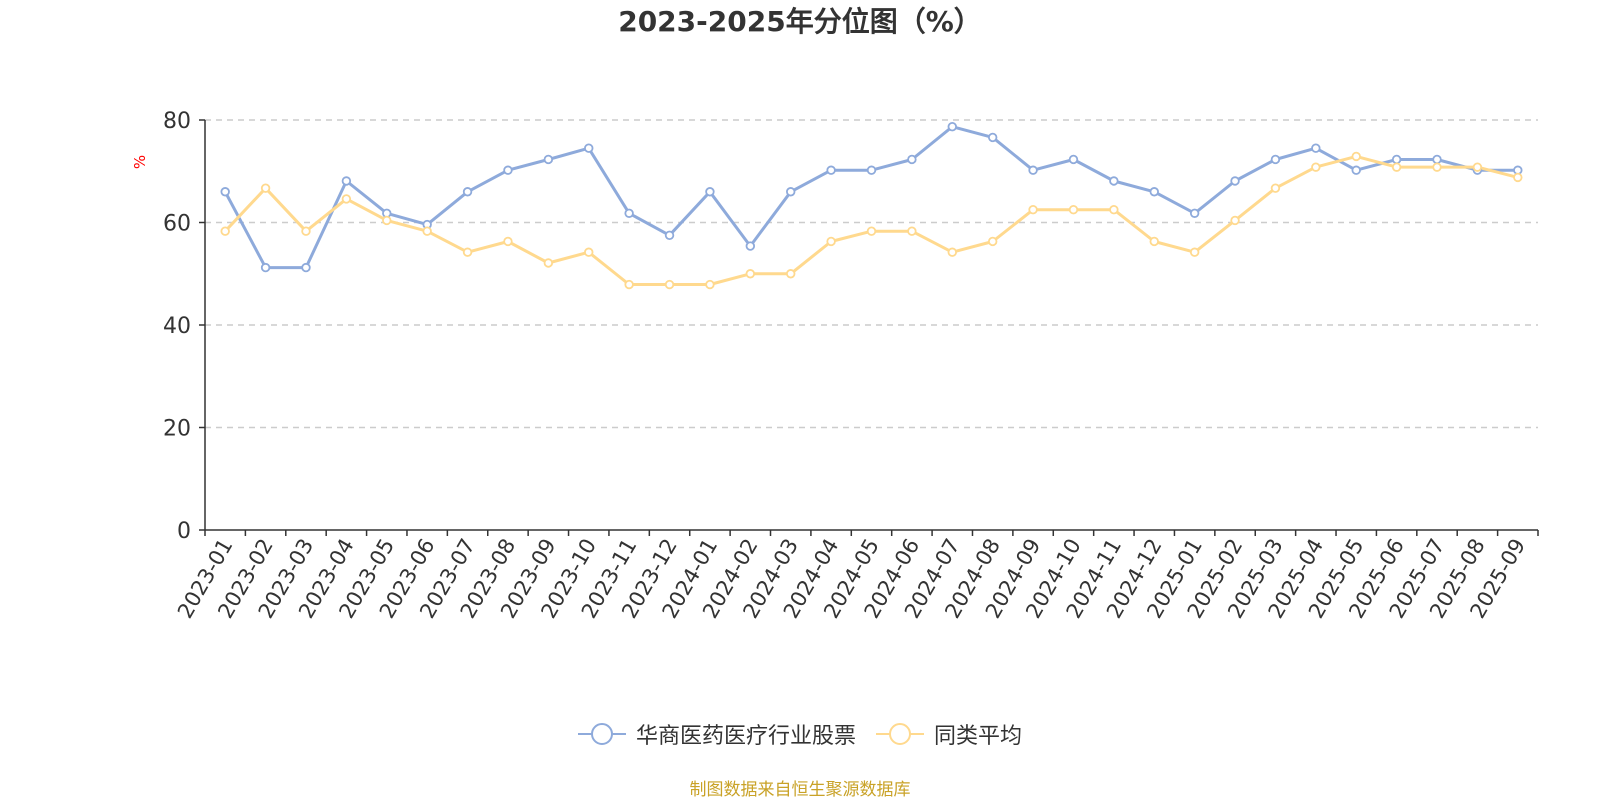 The height and width of the screenshot is (800, 1600). Describe the element at coordinates (800, 21) in the screenshot. I see `chart-title: 2023-2025年分位图（%）` at that location.